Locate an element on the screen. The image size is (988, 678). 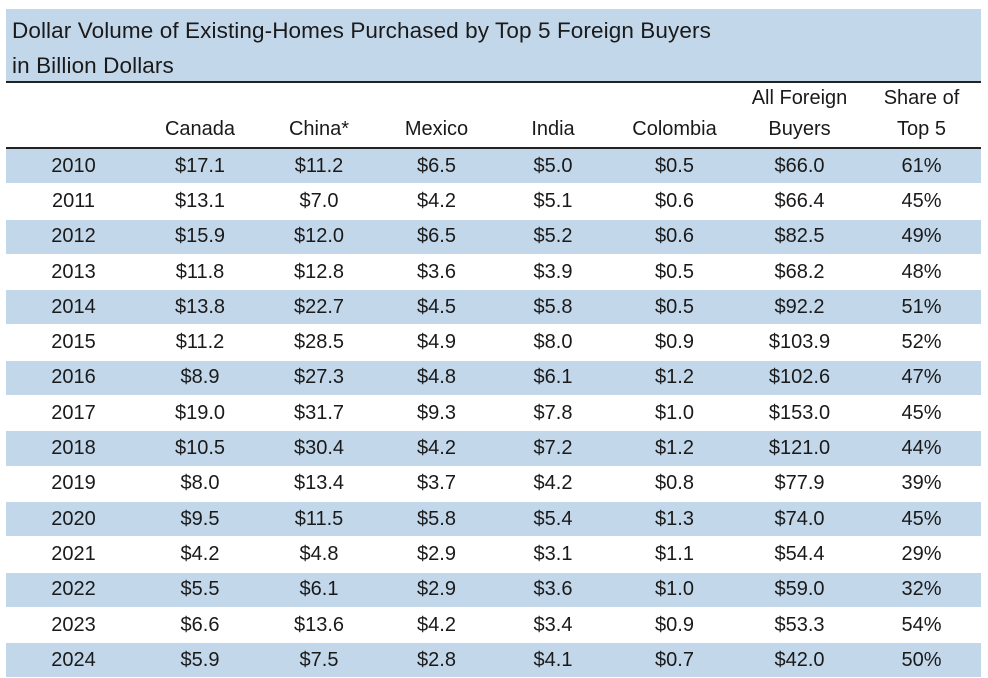
cell-china: $13.4 is located at coordinates (319, 483).